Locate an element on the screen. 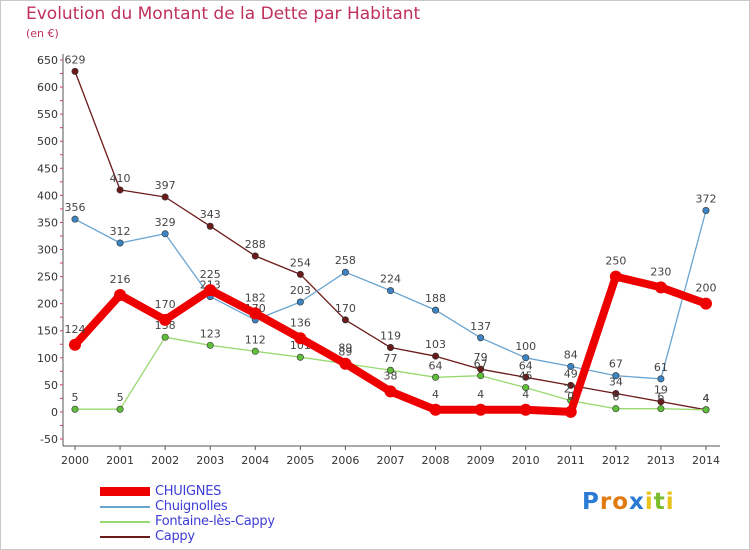  data-label-fontaine-l-s-cappy: 45 is located at coordinates (526, 376).